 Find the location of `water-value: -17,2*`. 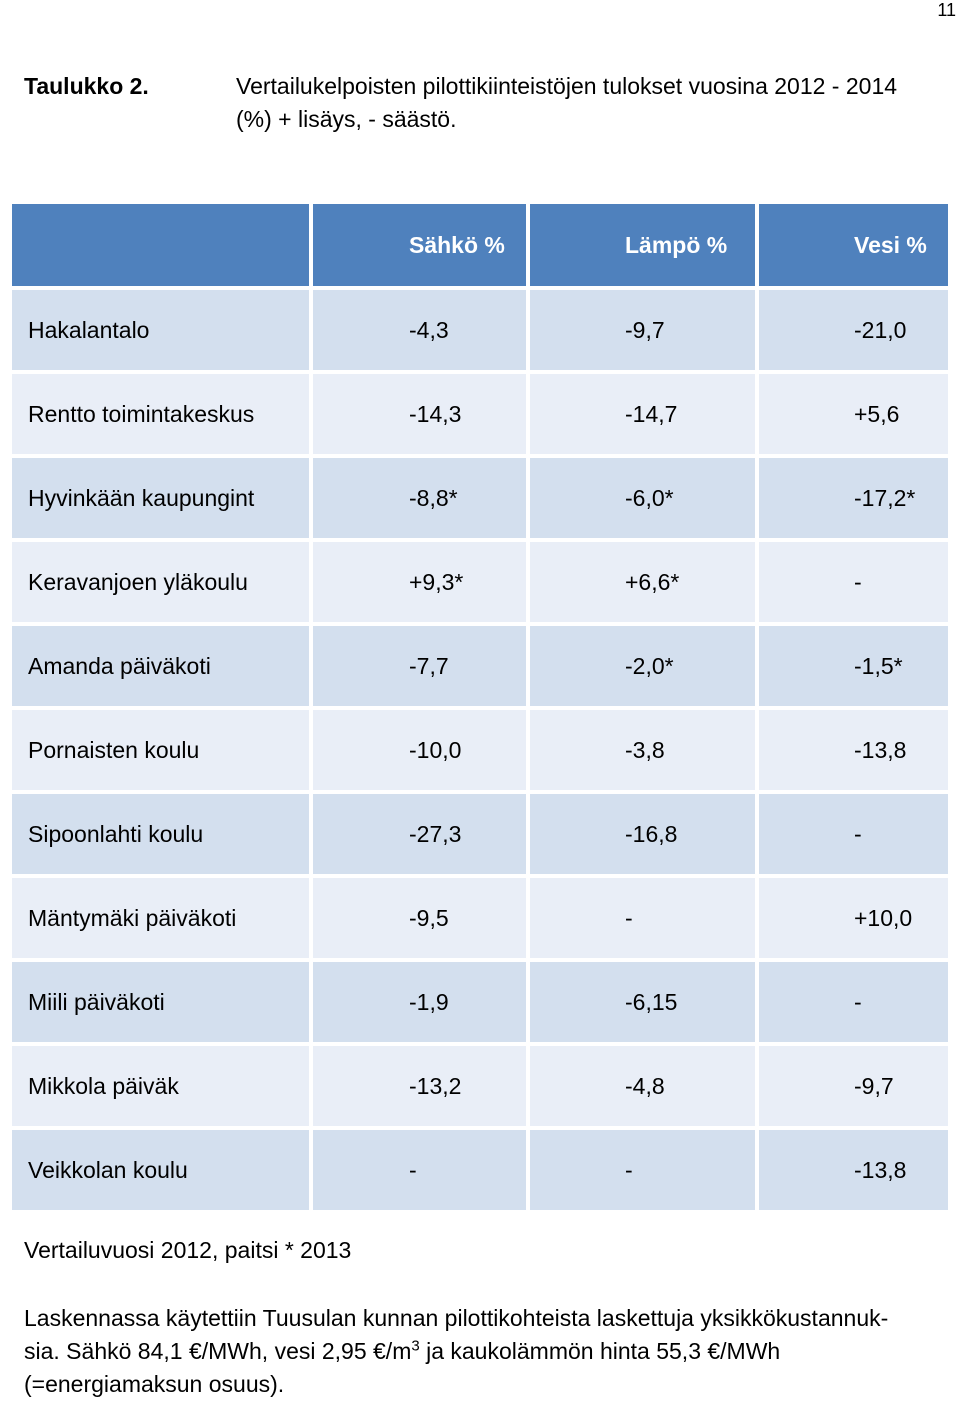

water-value: -17,2* is located at coordinates (853, 500).